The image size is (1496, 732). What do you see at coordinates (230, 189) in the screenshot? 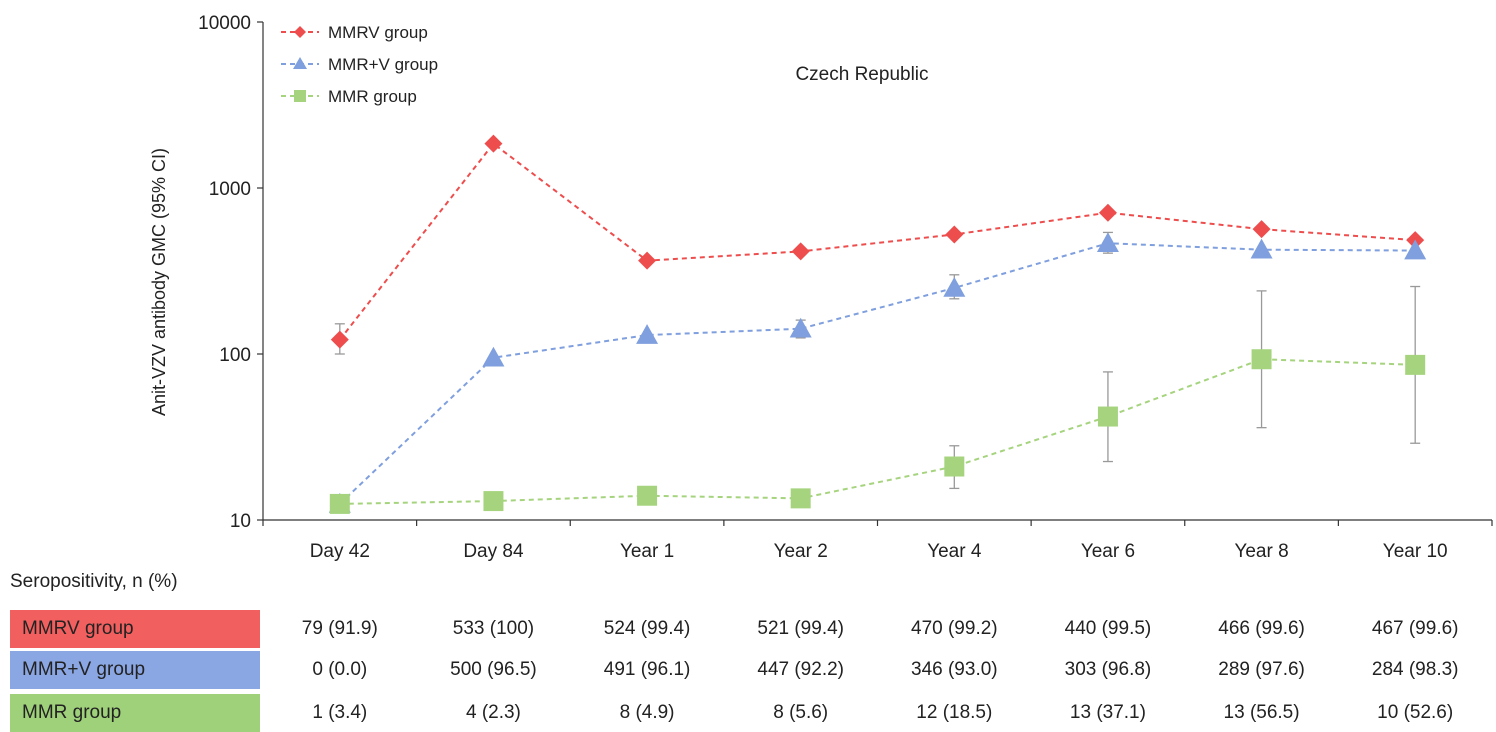
I see `y-tick-label: 1000` at bounding box center [230, 189].